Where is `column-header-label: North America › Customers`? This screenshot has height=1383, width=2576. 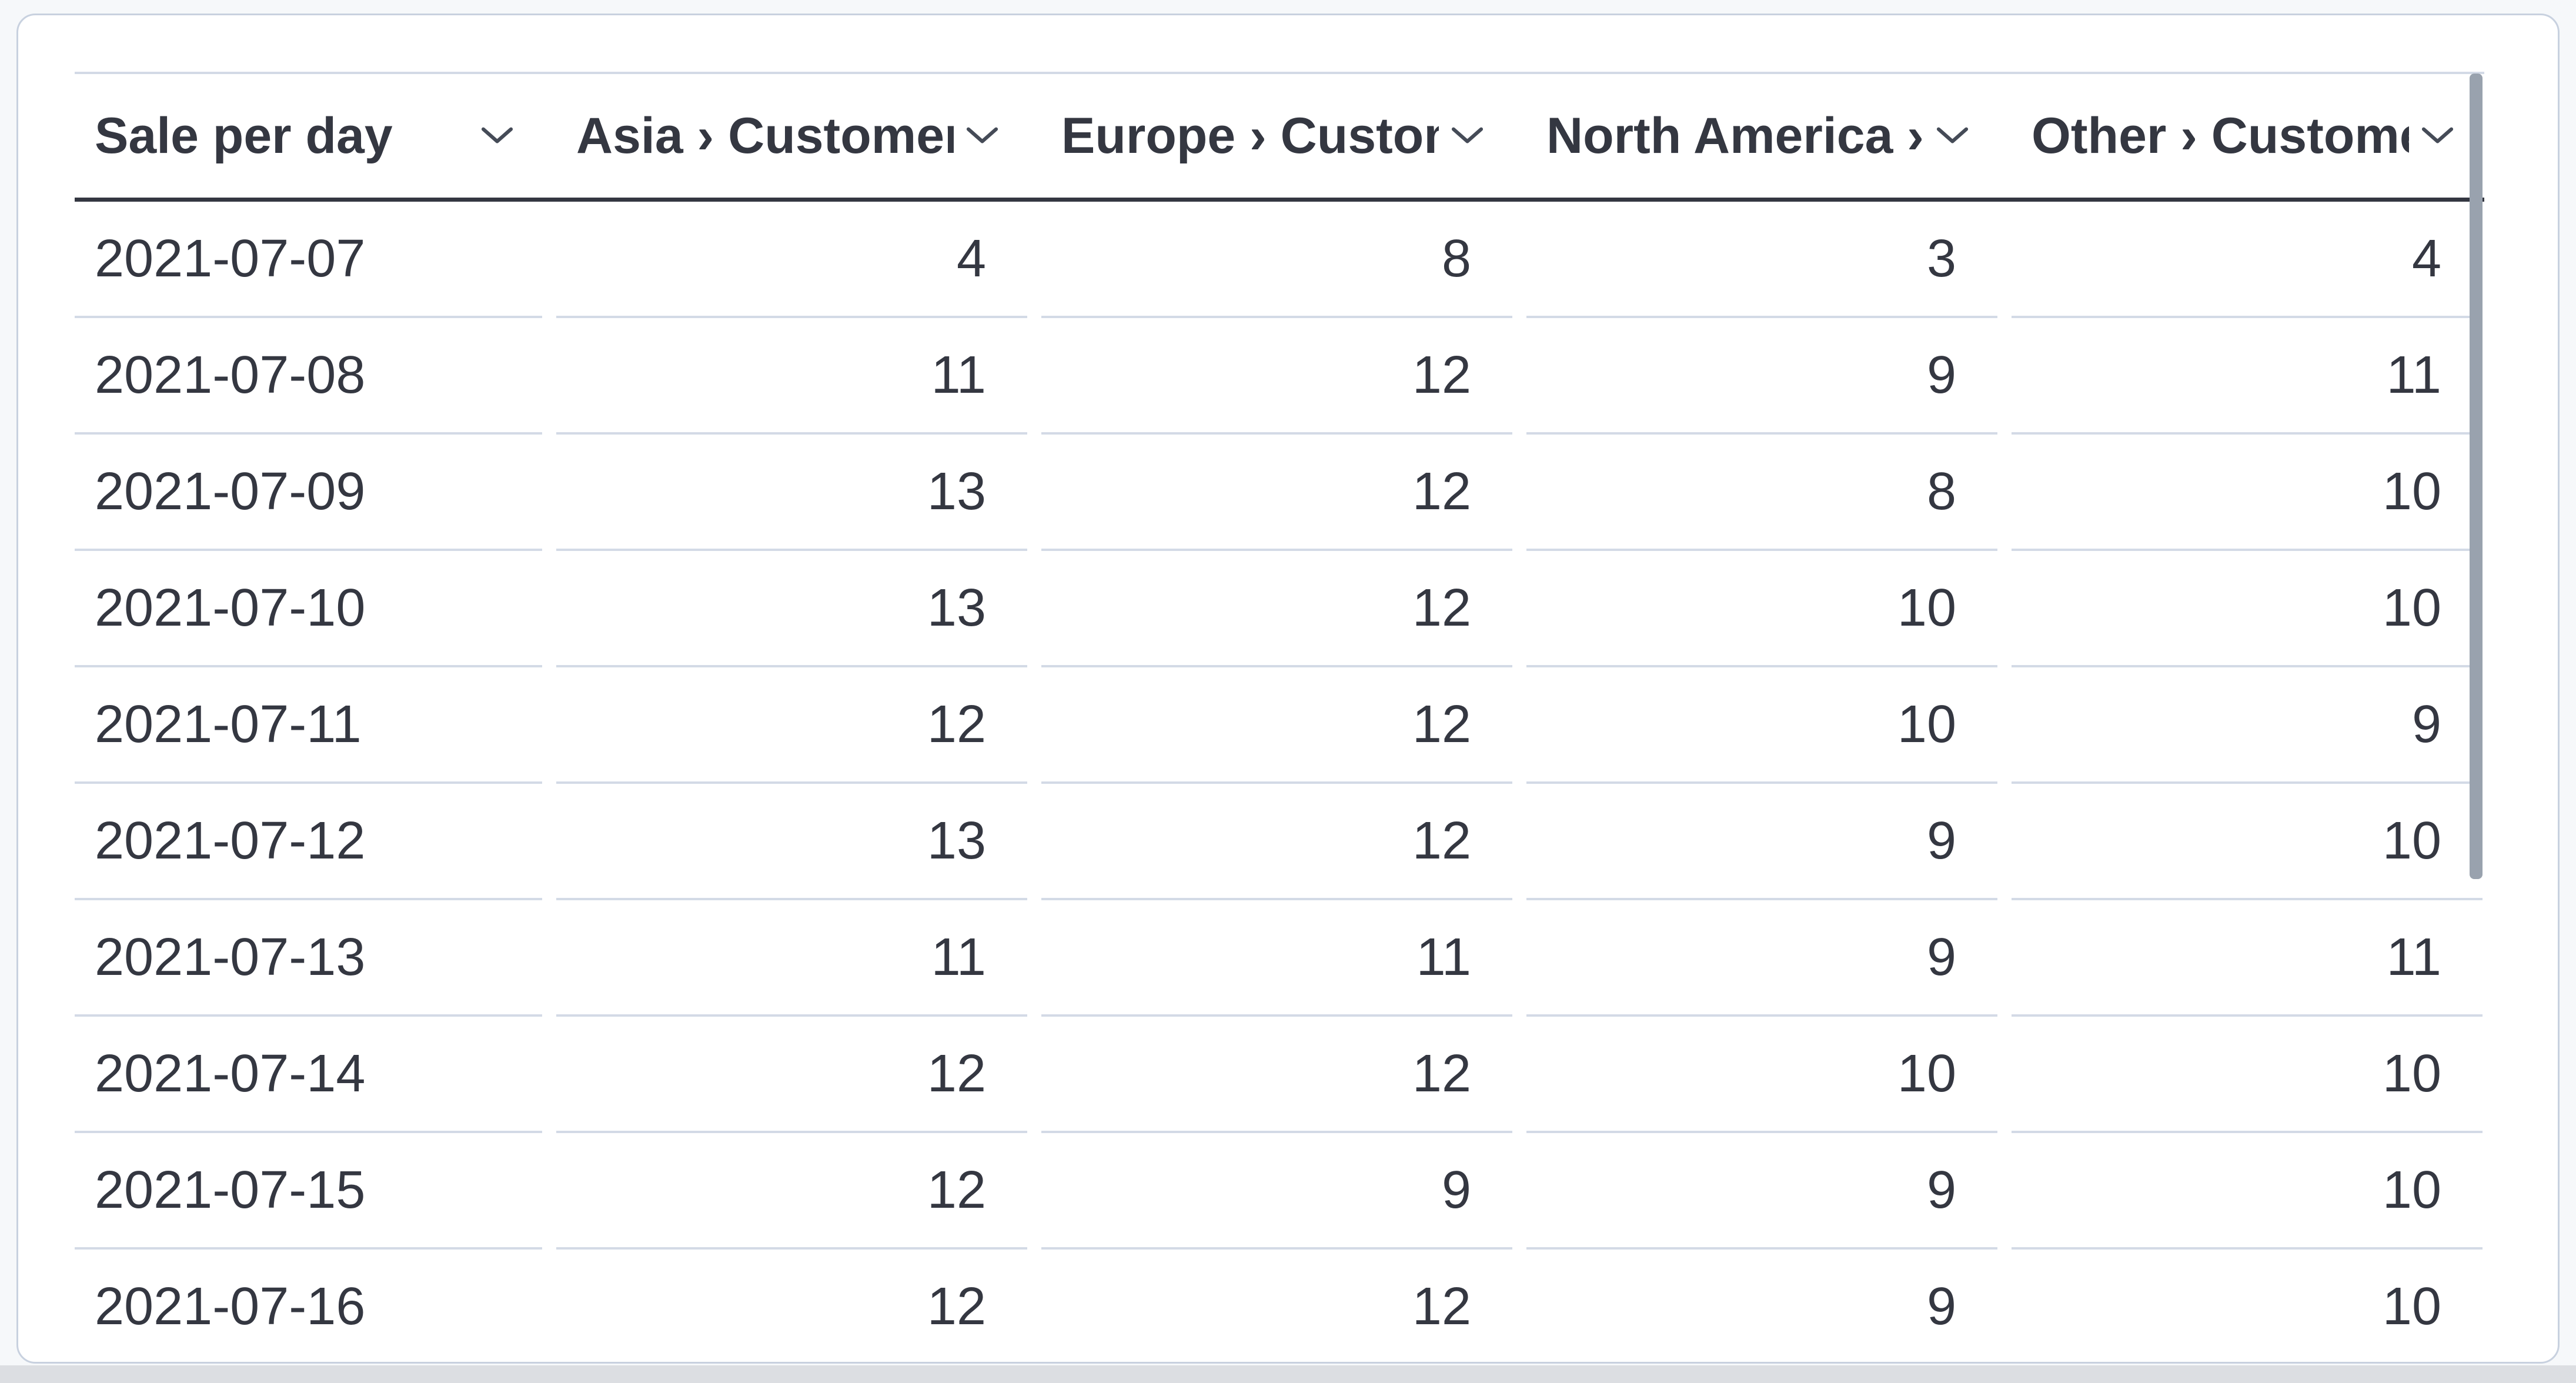
column-header-label: North America › Customers is located at coordinates (1735, 135).